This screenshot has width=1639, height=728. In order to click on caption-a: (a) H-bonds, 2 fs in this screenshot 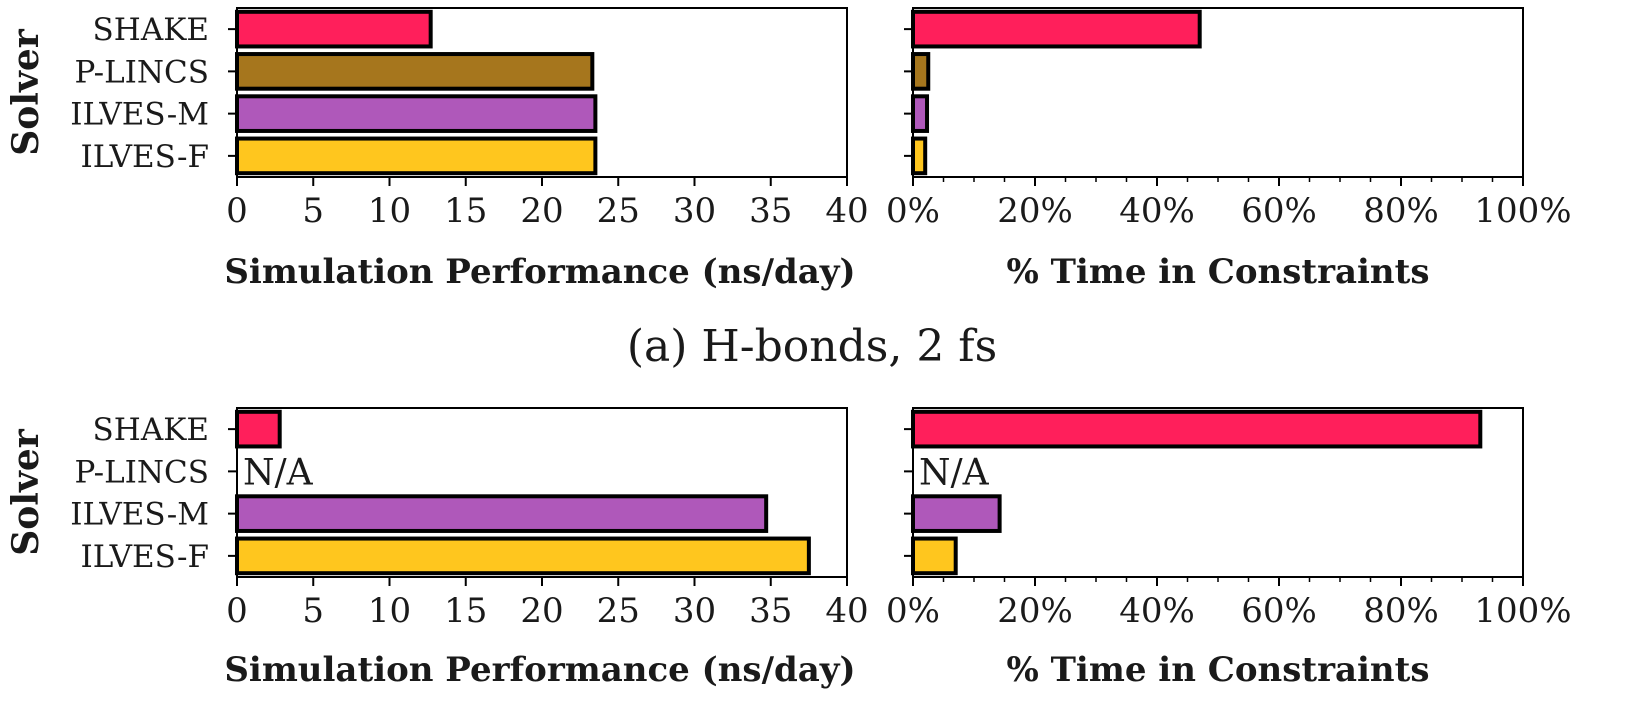, I will do `click(812, 346)`.